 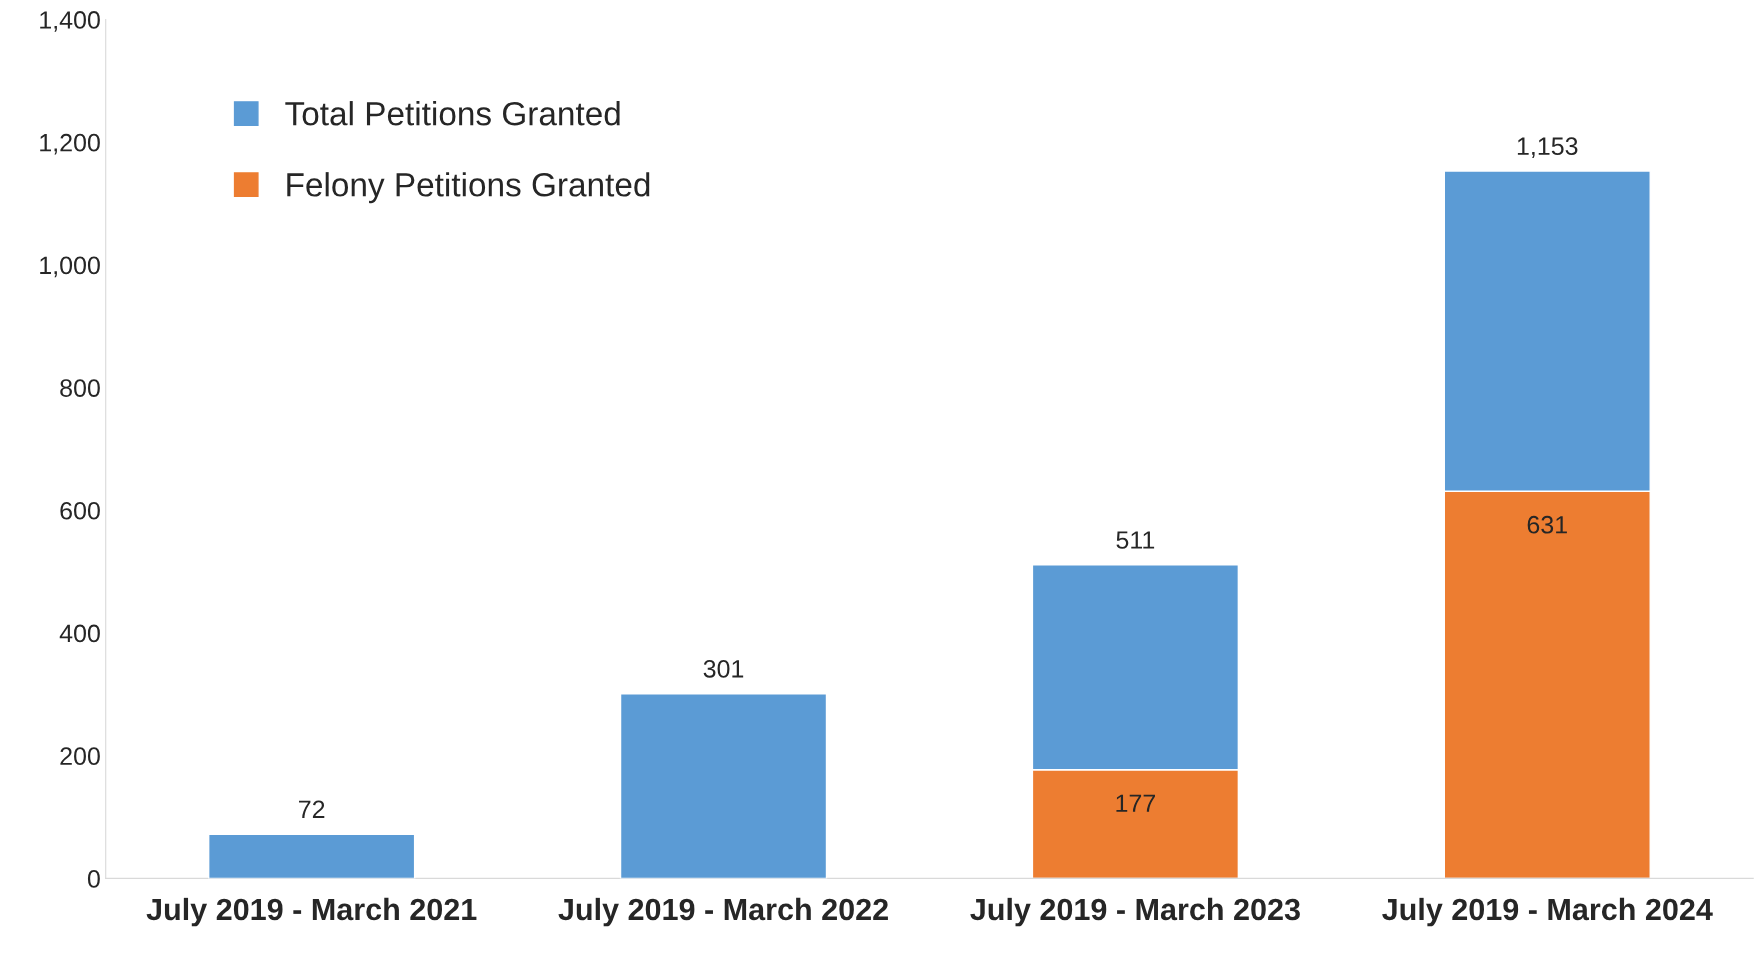 I want to click on y-tick-label: 0, so click(x=93, y=879).